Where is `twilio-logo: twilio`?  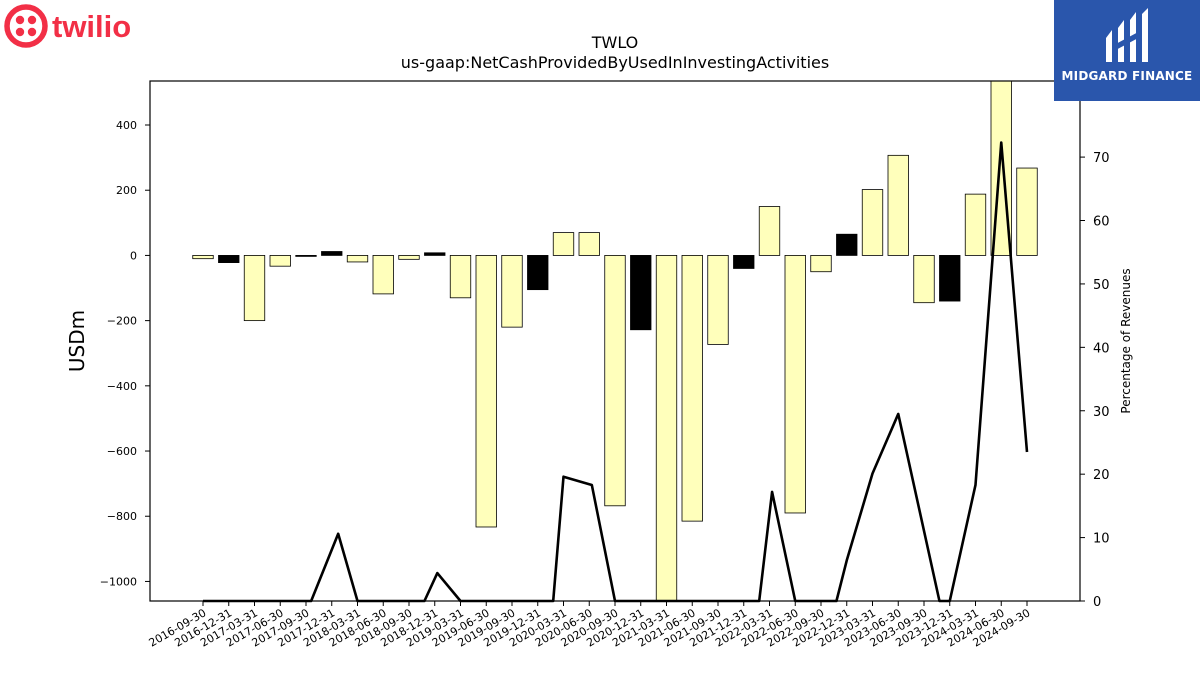 twilio-logo: twilio is located at coordinates (79, 26).